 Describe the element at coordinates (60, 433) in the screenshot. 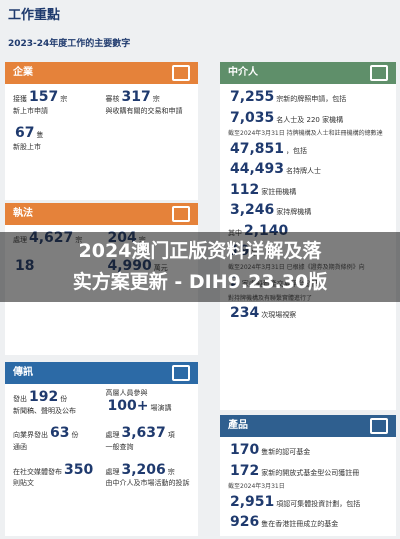

I see `stat-number: 63` at that location.